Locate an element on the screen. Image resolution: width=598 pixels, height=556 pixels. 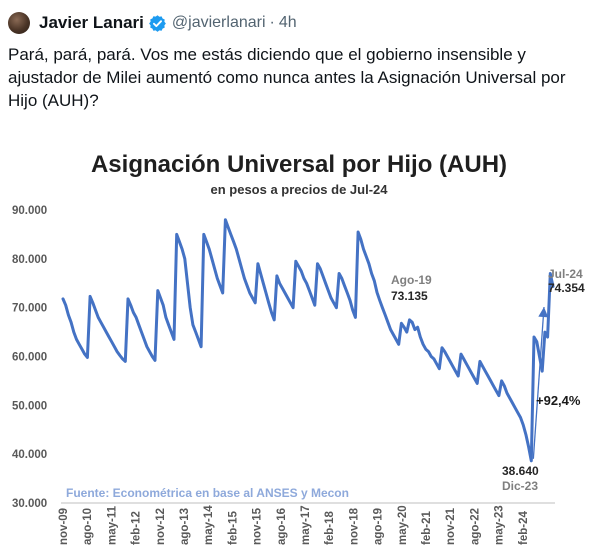
x-tick-label: feb-24 is located at coordinates (524, 528).